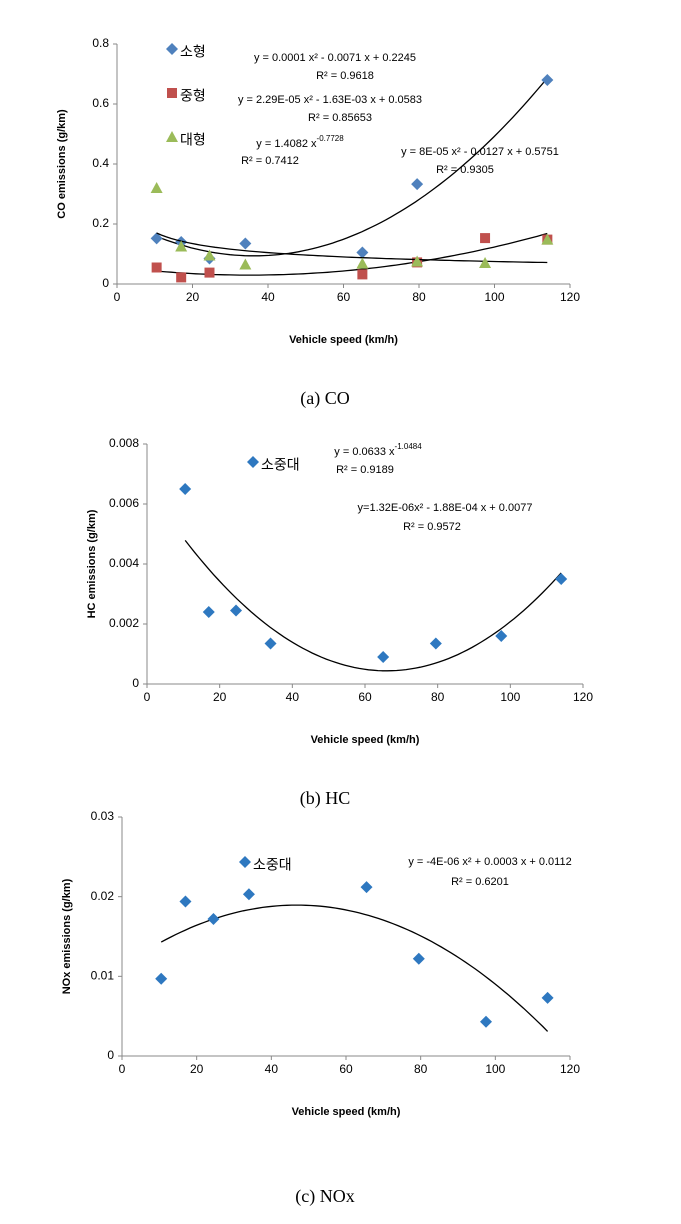 The image size is (681, 1224). I want to click on annotation: R² = 0.9305, so click(465, 170).